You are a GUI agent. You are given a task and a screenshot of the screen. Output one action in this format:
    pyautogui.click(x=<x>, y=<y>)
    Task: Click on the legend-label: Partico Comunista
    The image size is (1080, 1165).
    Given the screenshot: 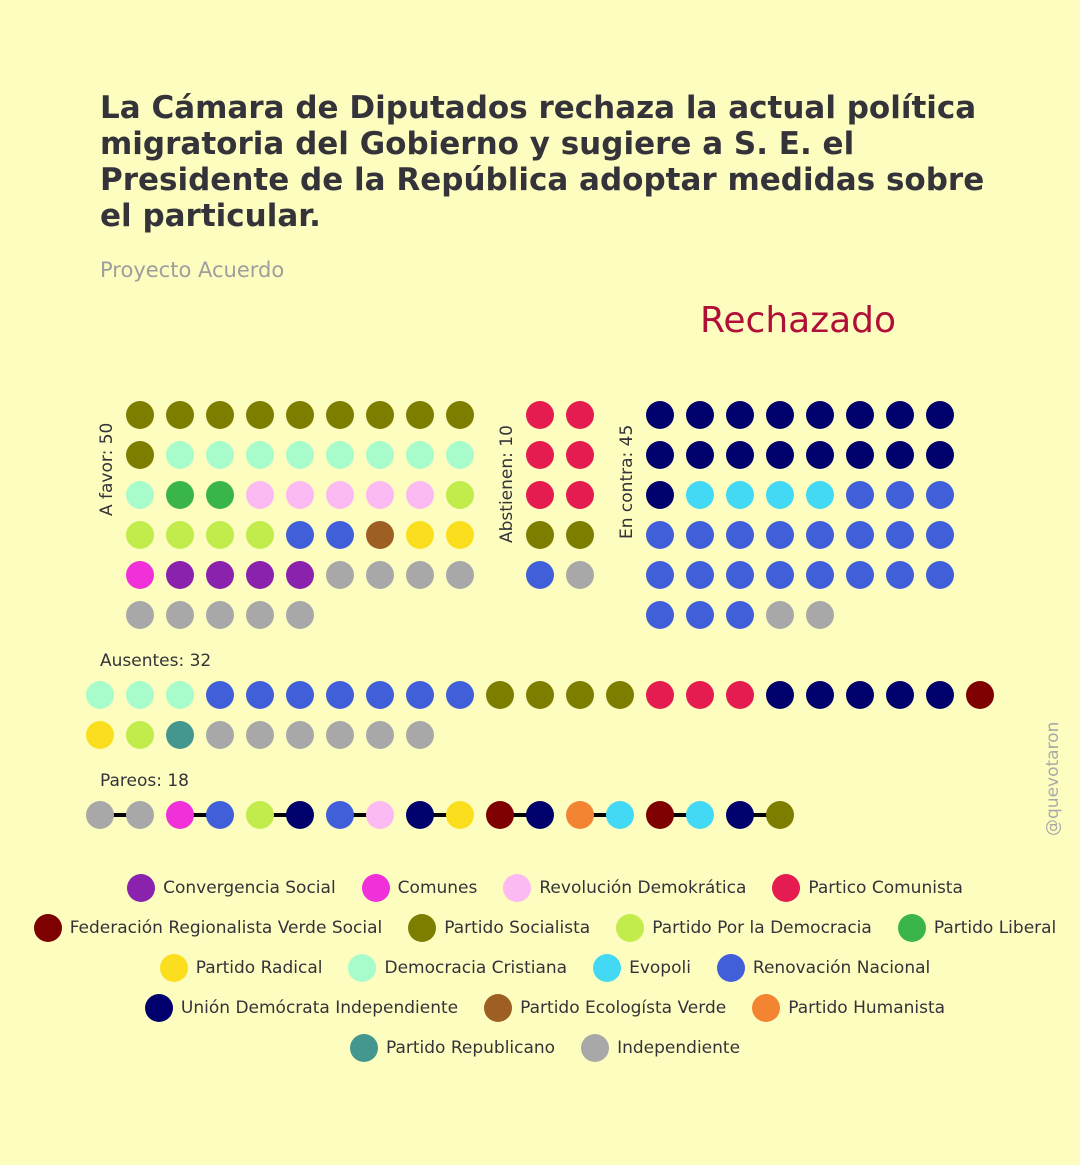 What is the action you would take?
    pyautogui.click(x=885, y=888)
    